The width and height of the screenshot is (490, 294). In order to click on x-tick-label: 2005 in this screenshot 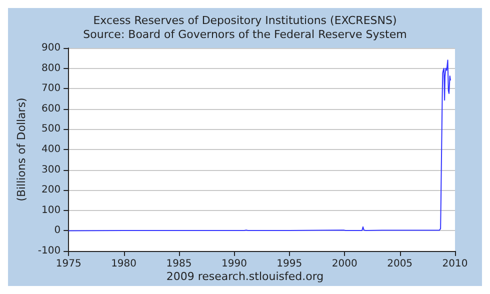, I will do `click(400, 264)`.